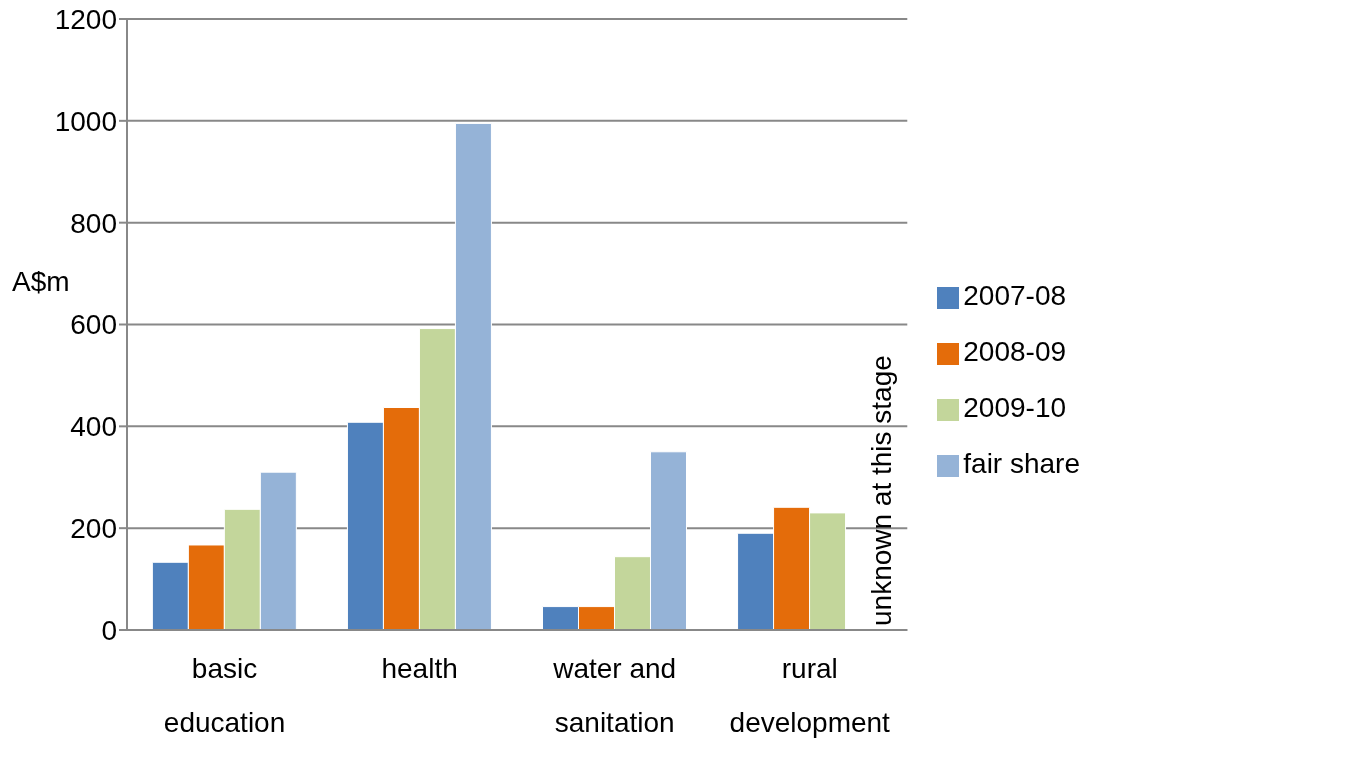 The image size is (1346, 760). What do you see at coordinates (614, 695) in the screenshot?
I see `x-tick-label: water and sanitation` at bounding box center [614, 695].